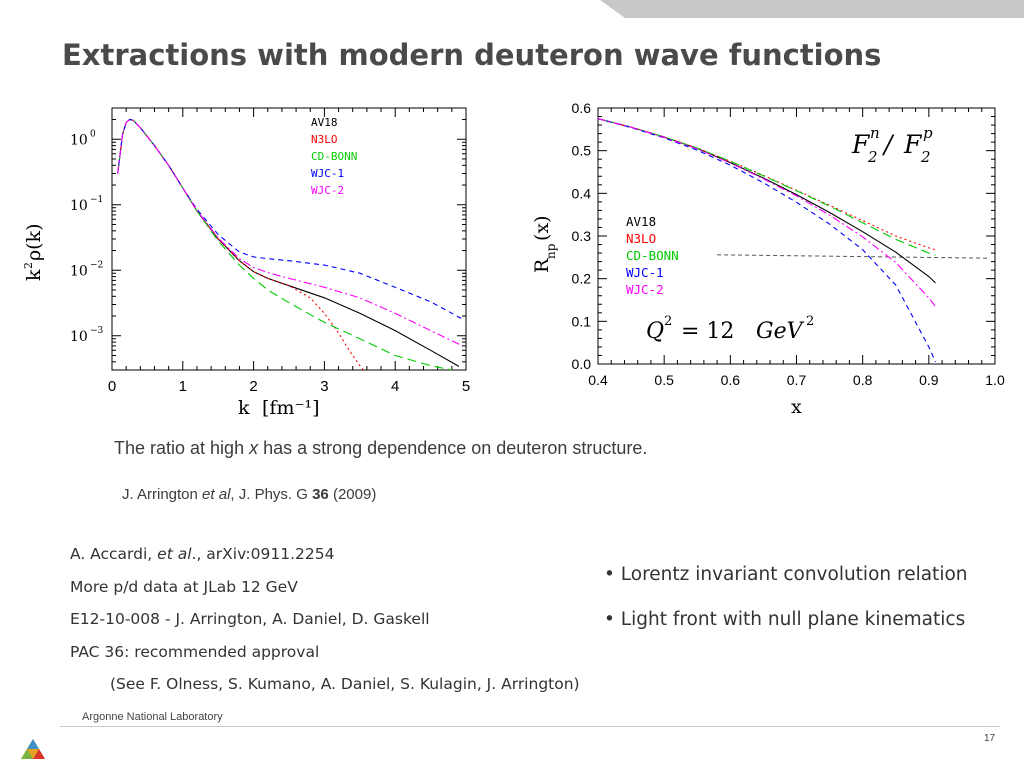 The height and width of the screenshot is (768, 1024). I want to click on ref-journal: , J. Phys. G, so click(271, 494).